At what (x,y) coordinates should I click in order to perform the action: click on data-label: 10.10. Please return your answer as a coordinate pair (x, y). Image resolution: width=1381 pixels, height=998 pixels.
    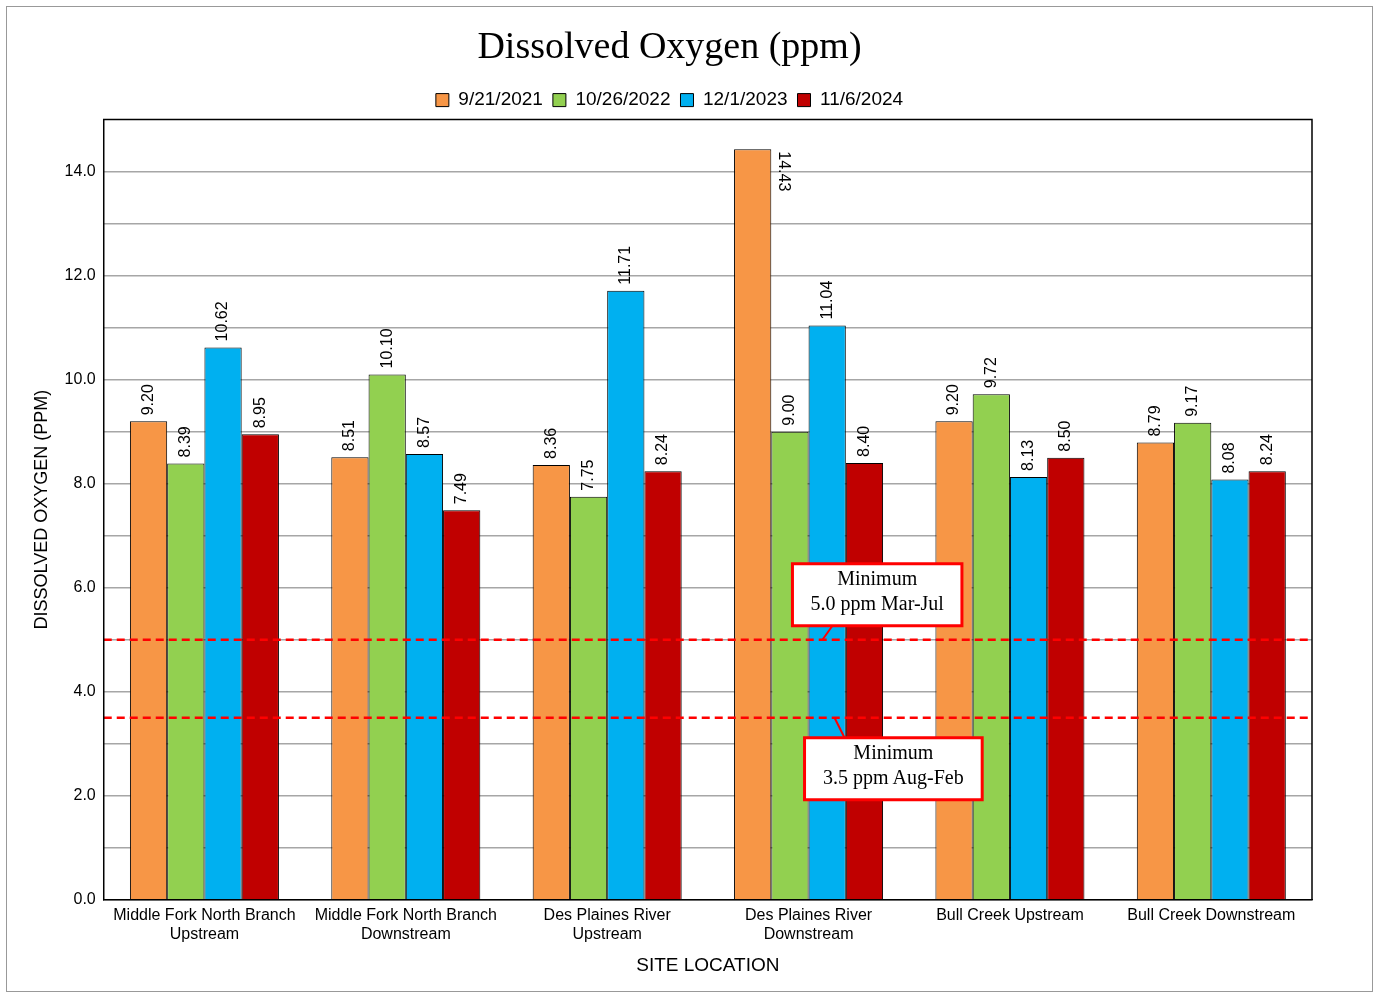
    Looking at the image, I should click on (386, 348).